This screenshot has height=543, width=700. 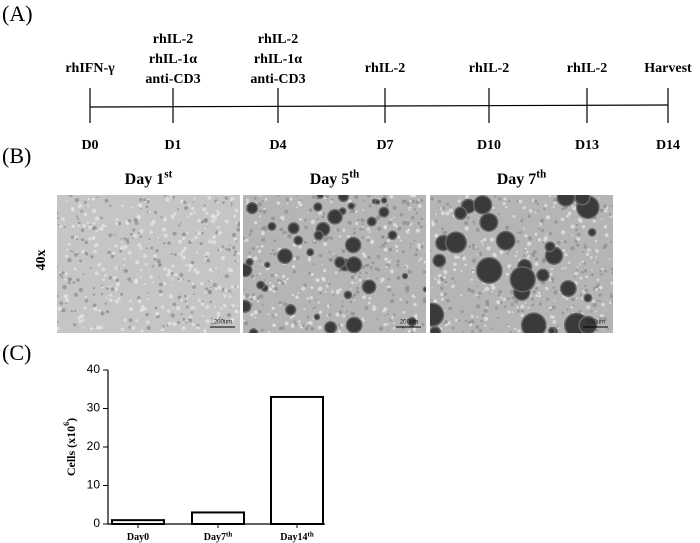 What do you see at coordinates (489, 145) in the screenshot?
I see `day-label: D10` at bounding box center [489, 145].